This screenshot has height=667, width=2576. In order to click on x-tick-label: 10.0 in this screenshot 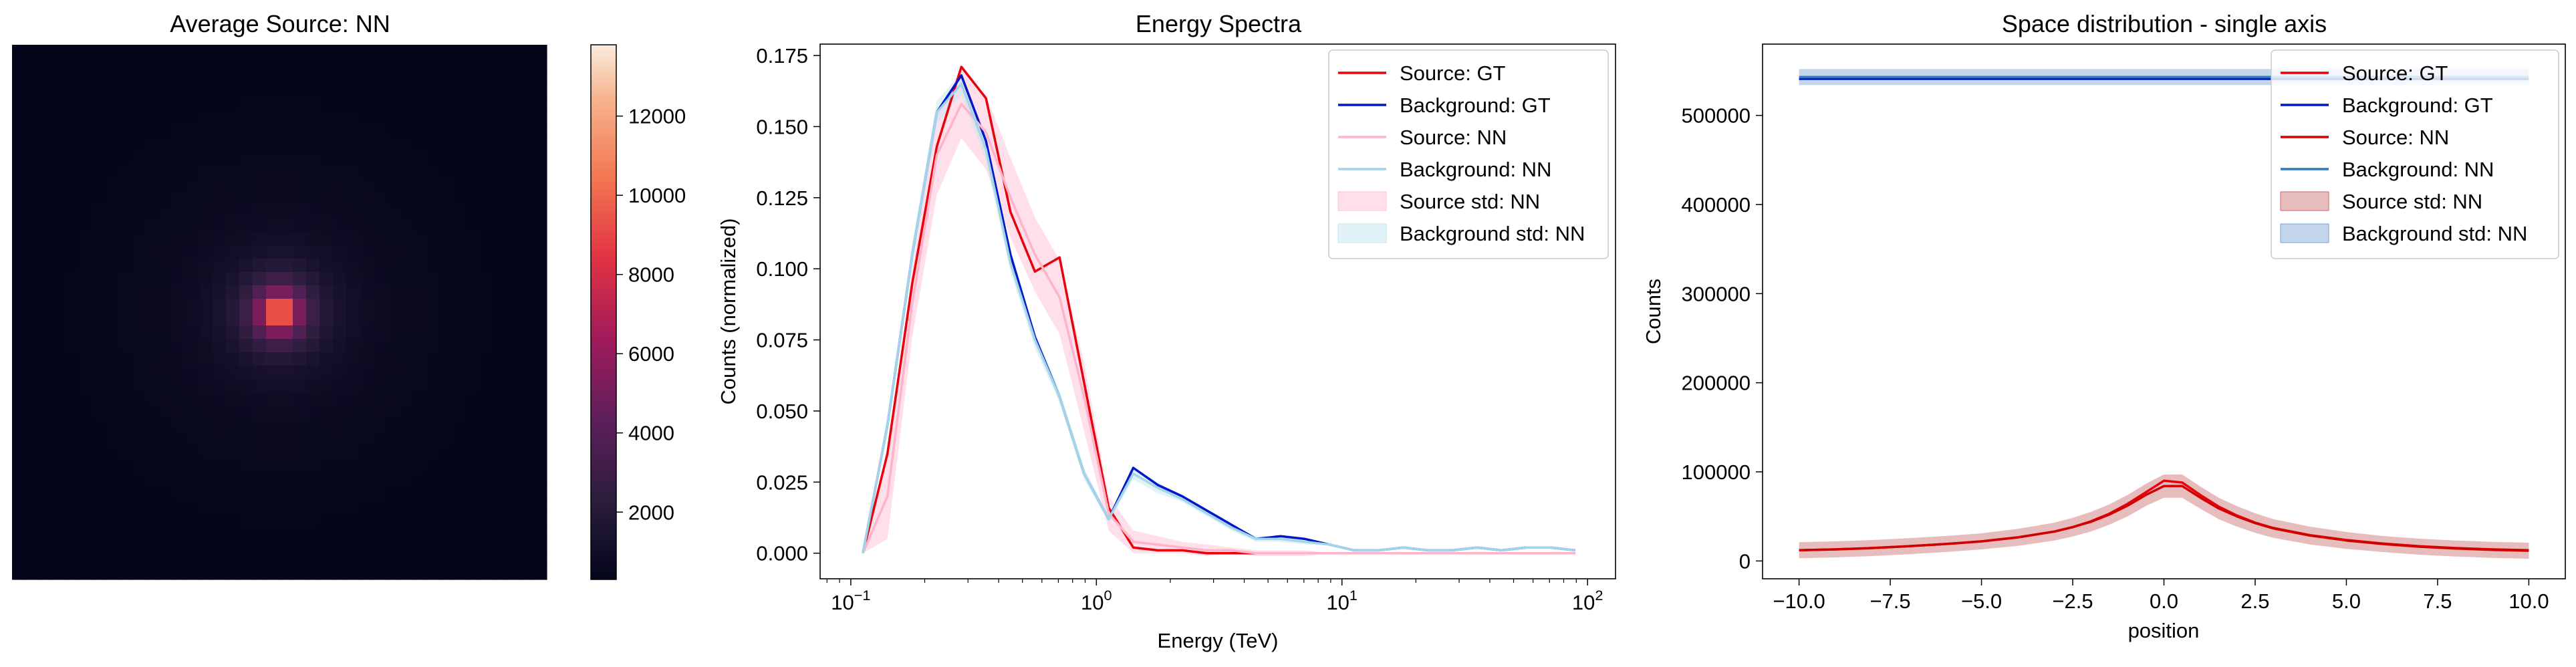, I will do `click(2529, 601)`.